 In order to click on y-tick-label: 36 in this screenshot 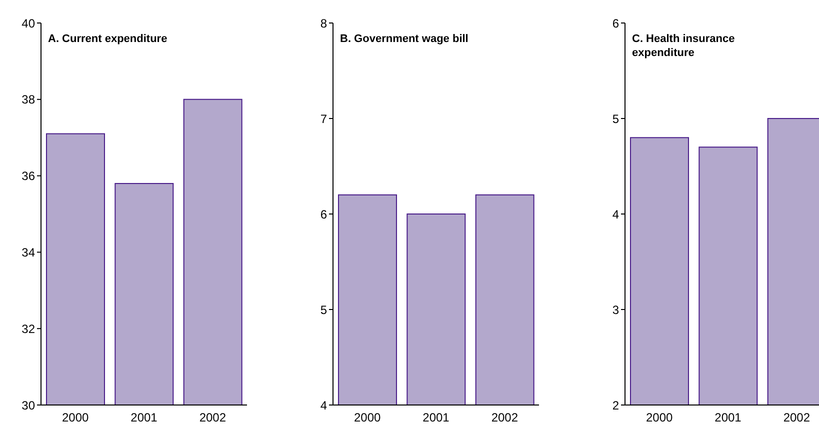, I will do `click(29, 176)`.